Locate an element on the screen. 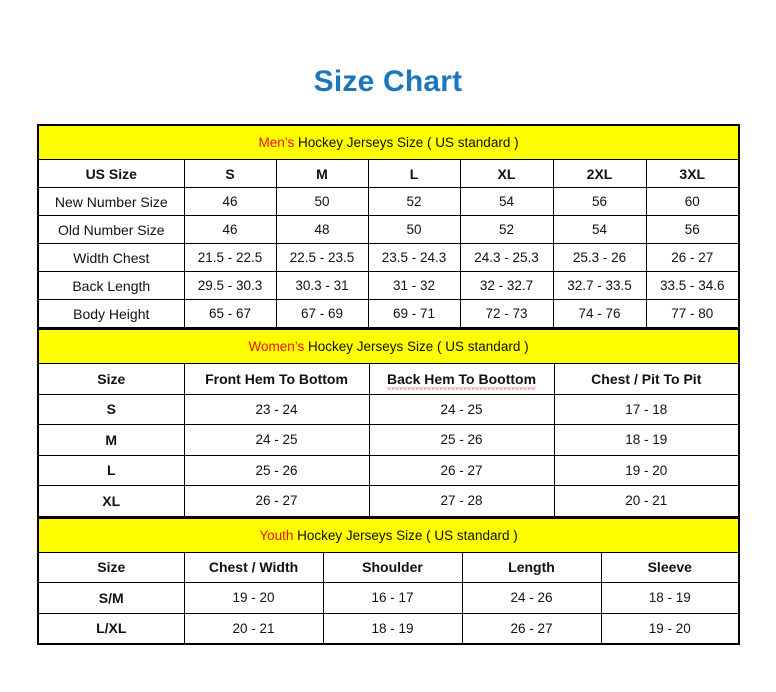 The image size is (776, 692). mens-band-accent: Men’s is located at coordinates (276, 142).